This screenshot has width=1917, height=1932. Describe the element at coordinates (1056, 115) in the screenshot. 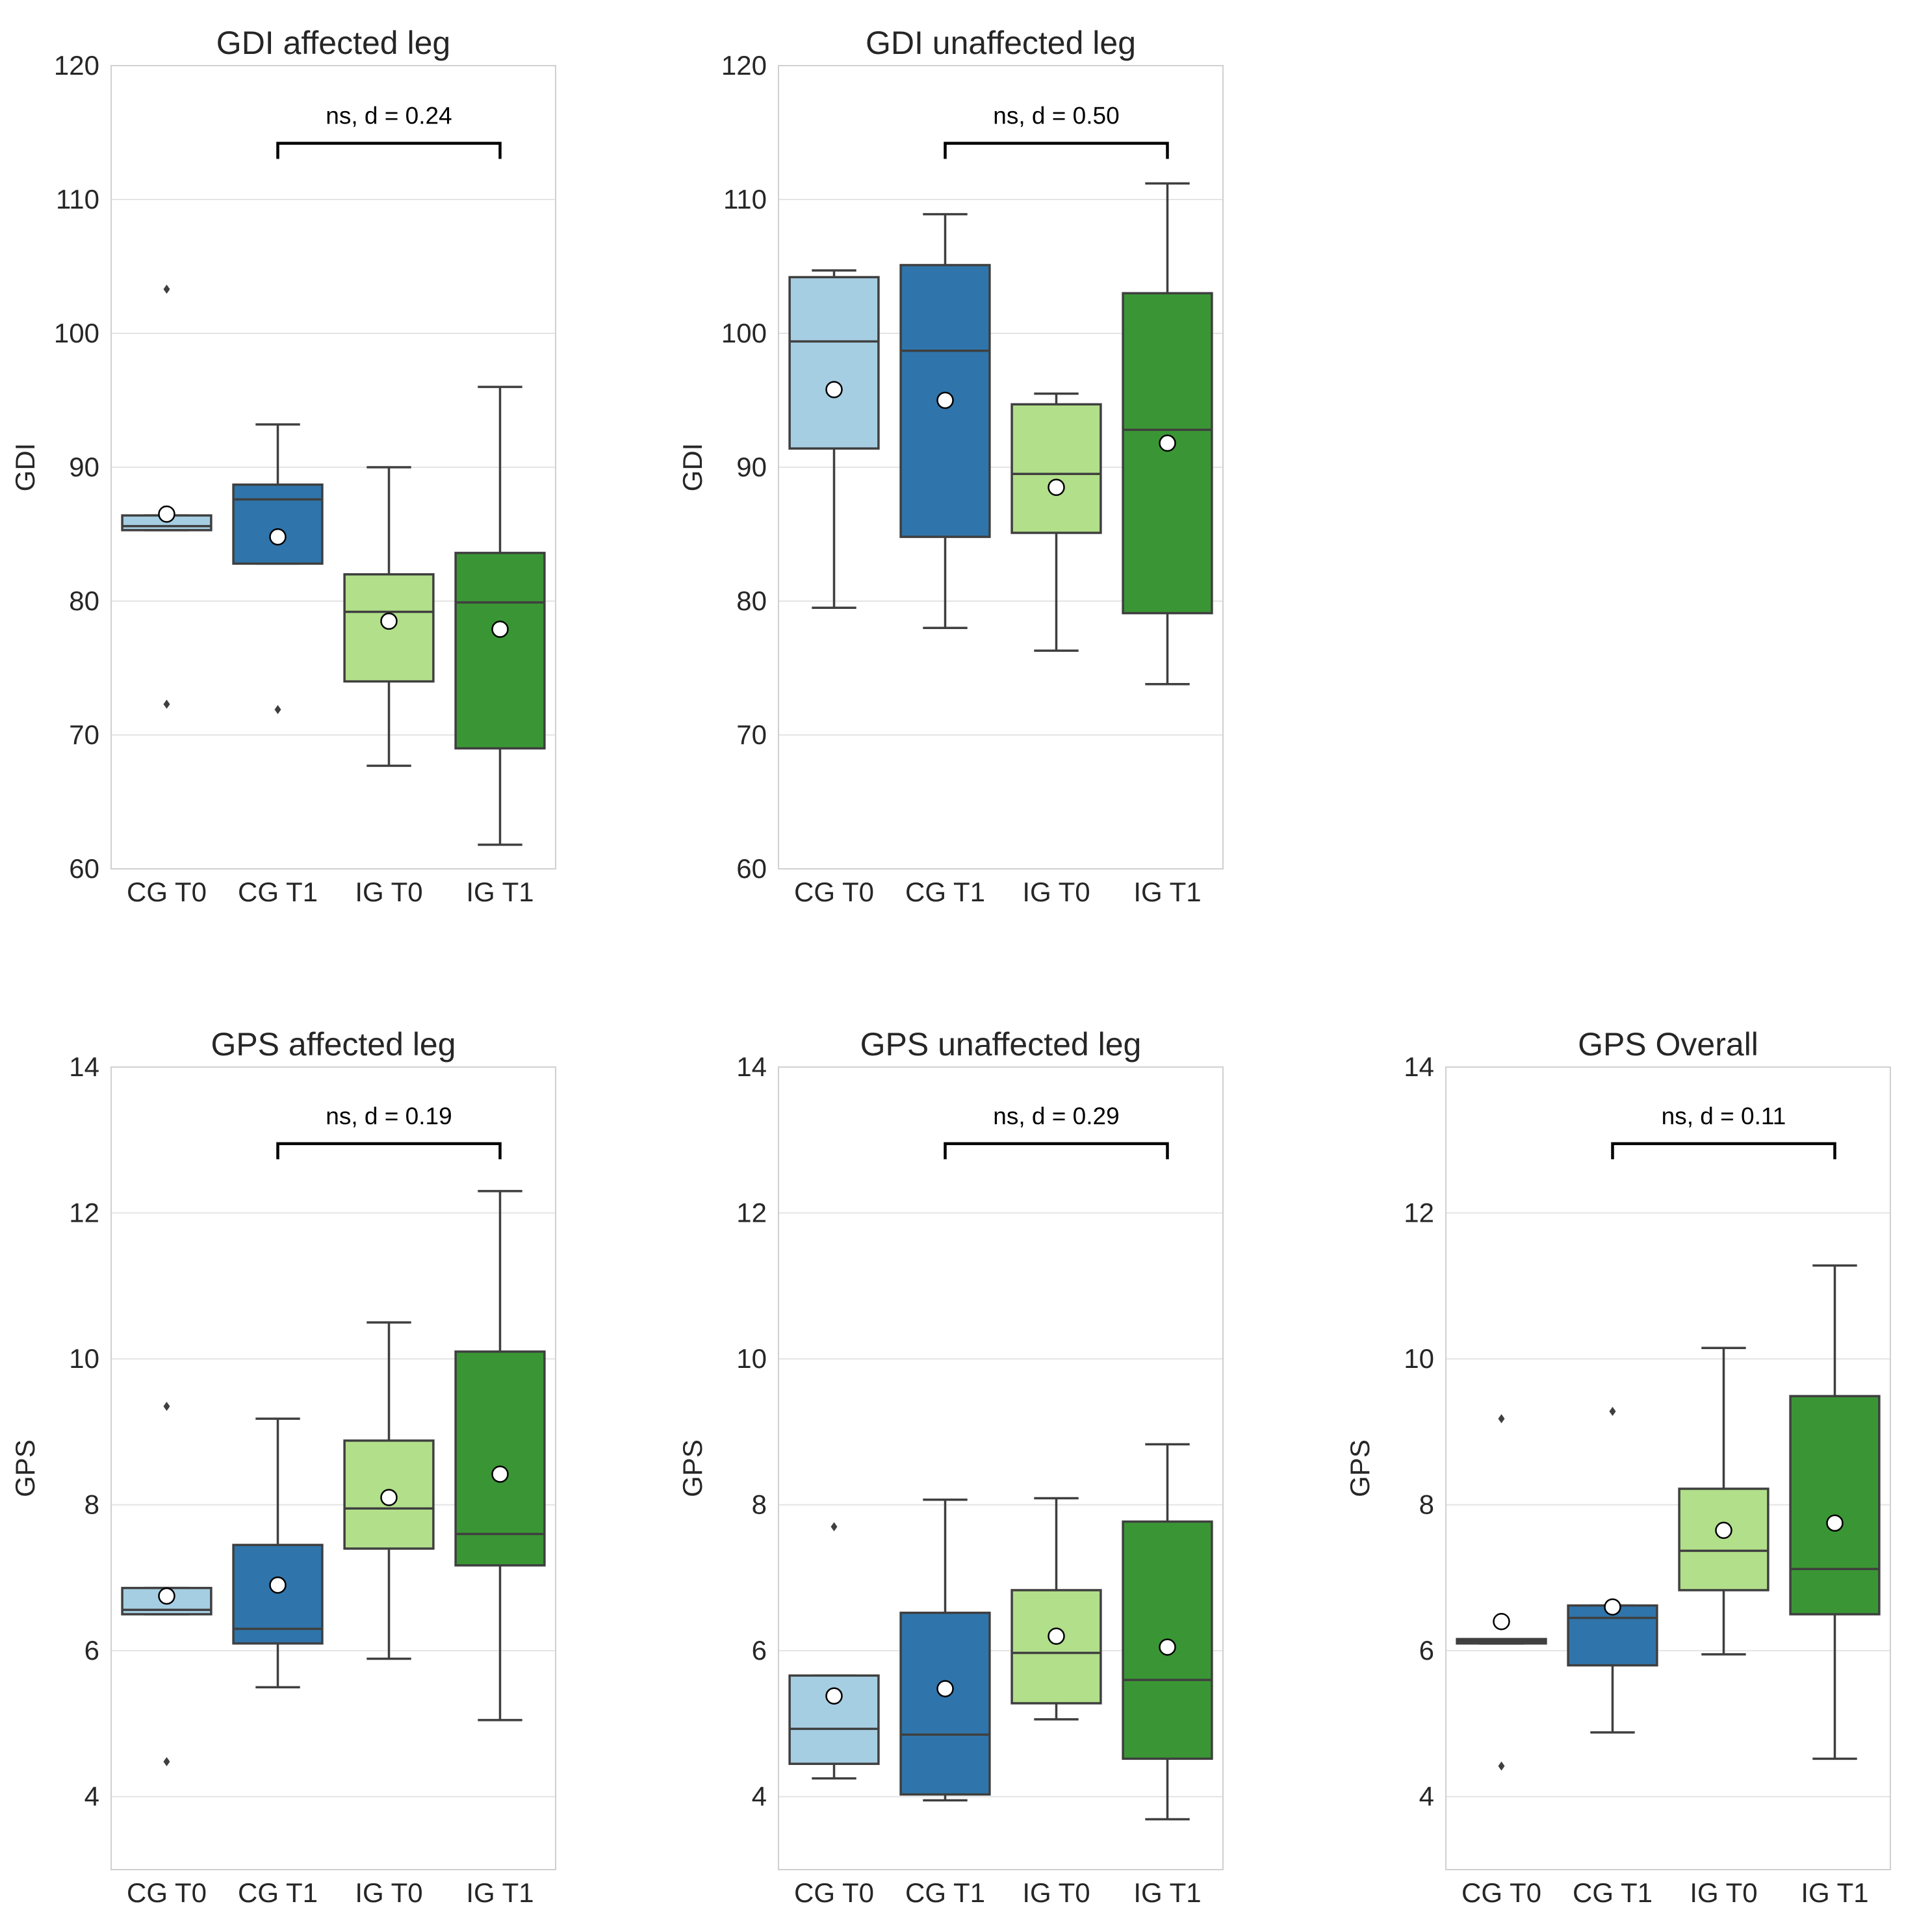

I see `significance-label: ns, d = 0.50` at that location.